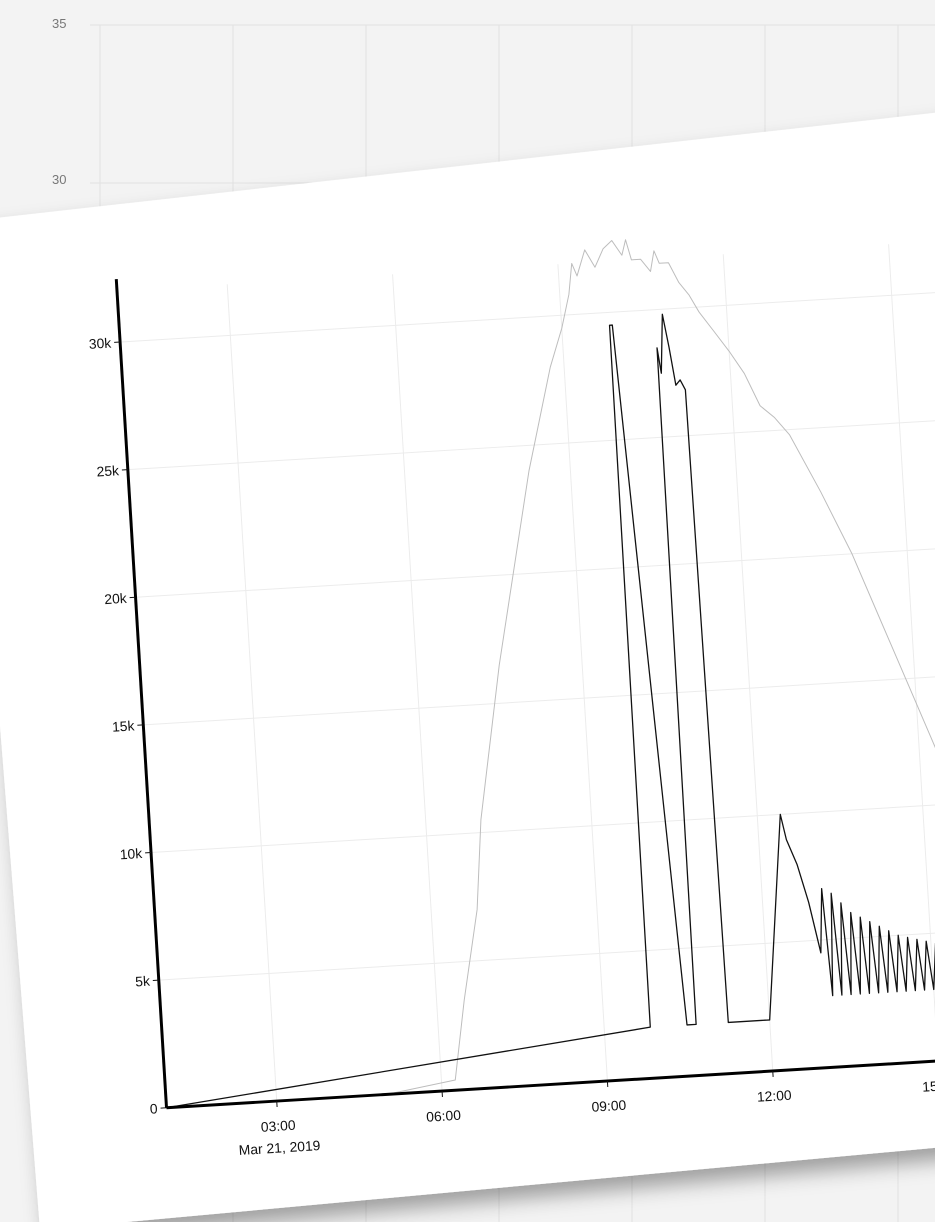 The image size is (935, 1222). Describe the element at coordinates (130, 853) in the screenshot. I see `y-tick-label: 10k` at that location.